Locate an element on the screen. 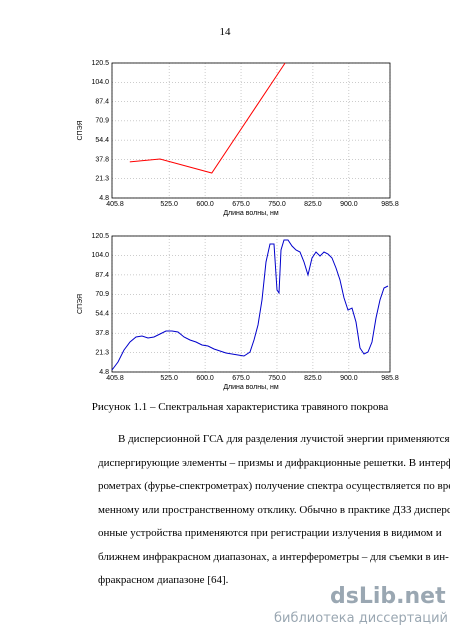 This screenshot has height=637, width=450. watermark-logo: dsLib.net is located at coordinates (388, 596).